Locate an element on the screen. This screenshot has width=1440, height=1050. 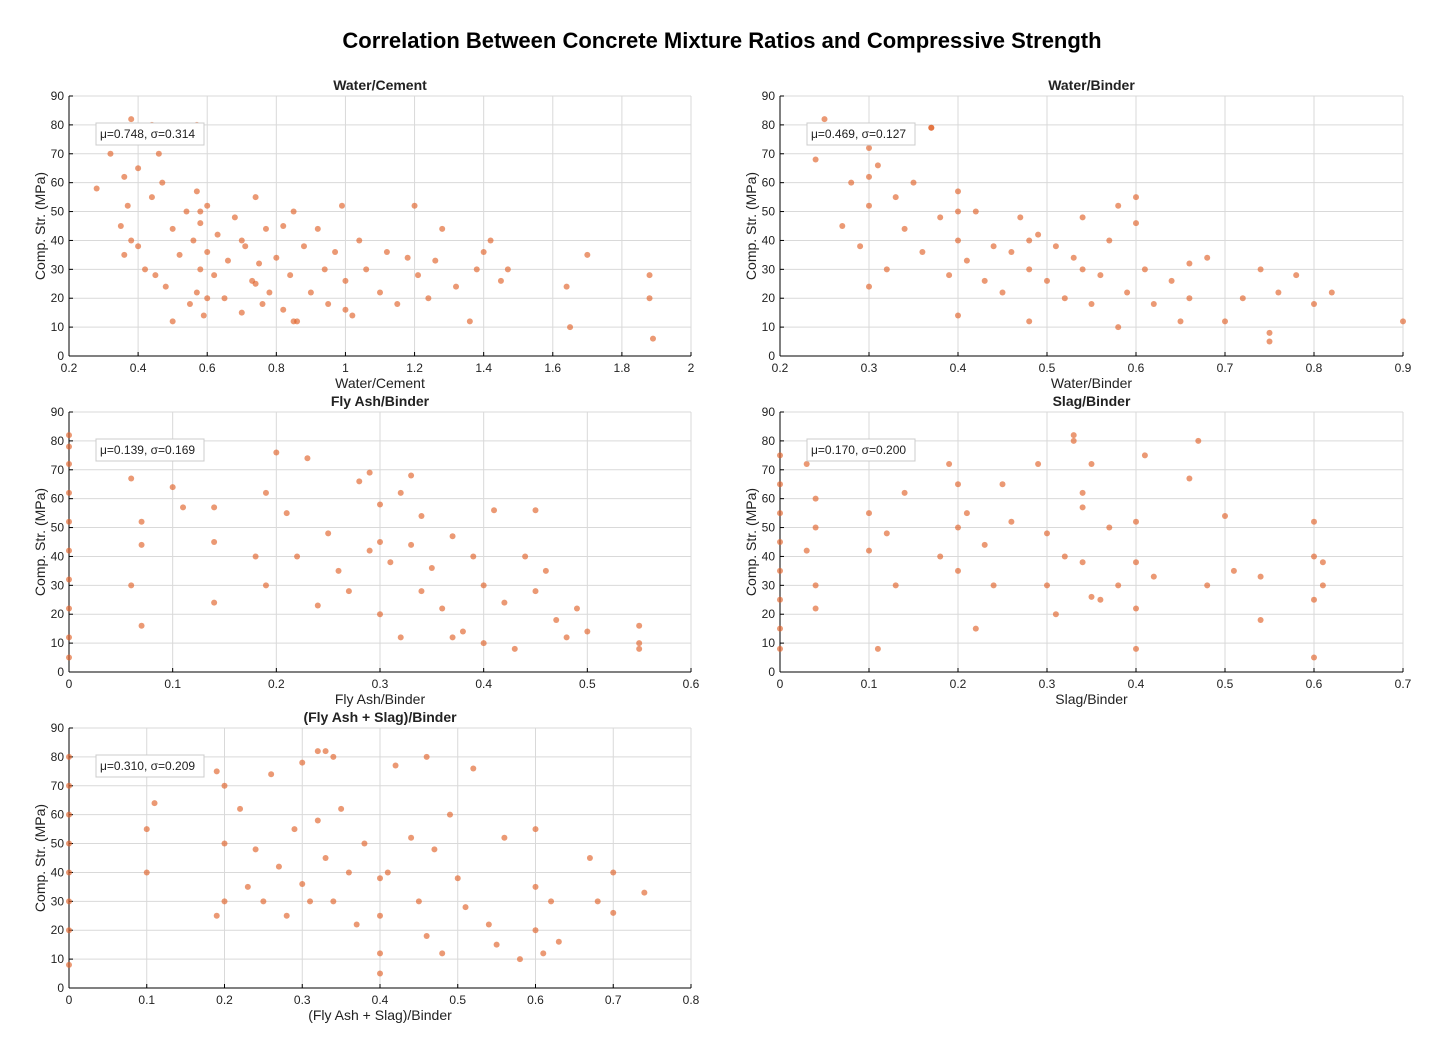
x-tick-label: 0.6 is located at coordinates (535, 1000).